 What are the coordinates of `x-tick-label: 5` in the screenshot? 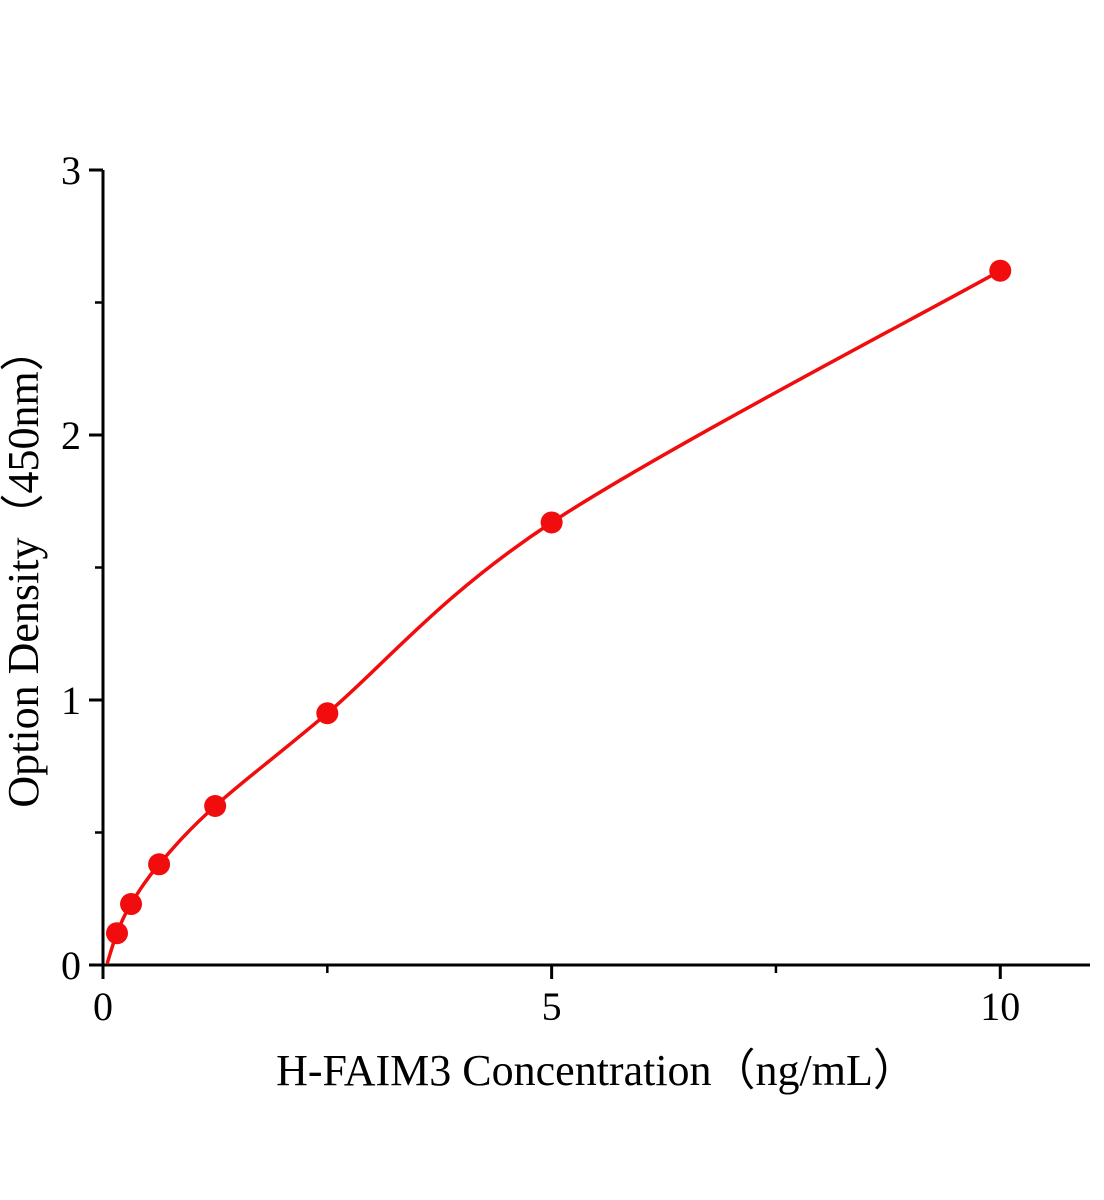 It's located at (552, 1006).